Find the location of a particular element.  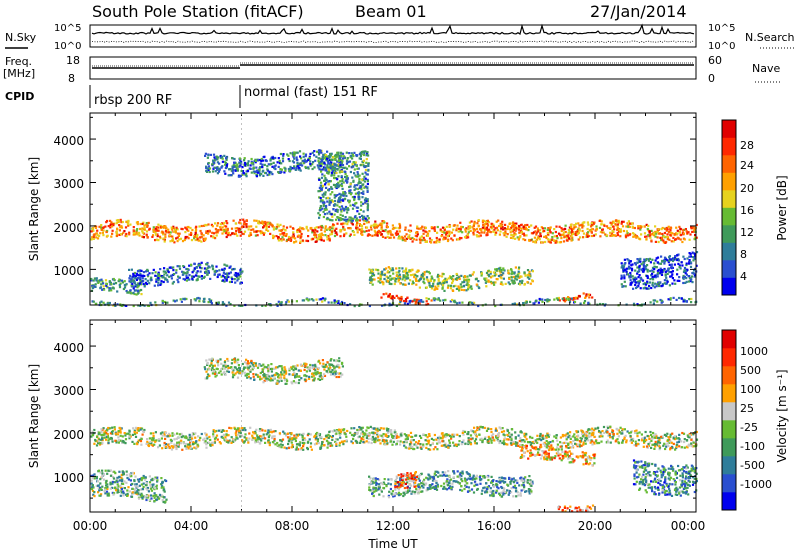

cpid-label: CPID is located at coordinates (19, 96).